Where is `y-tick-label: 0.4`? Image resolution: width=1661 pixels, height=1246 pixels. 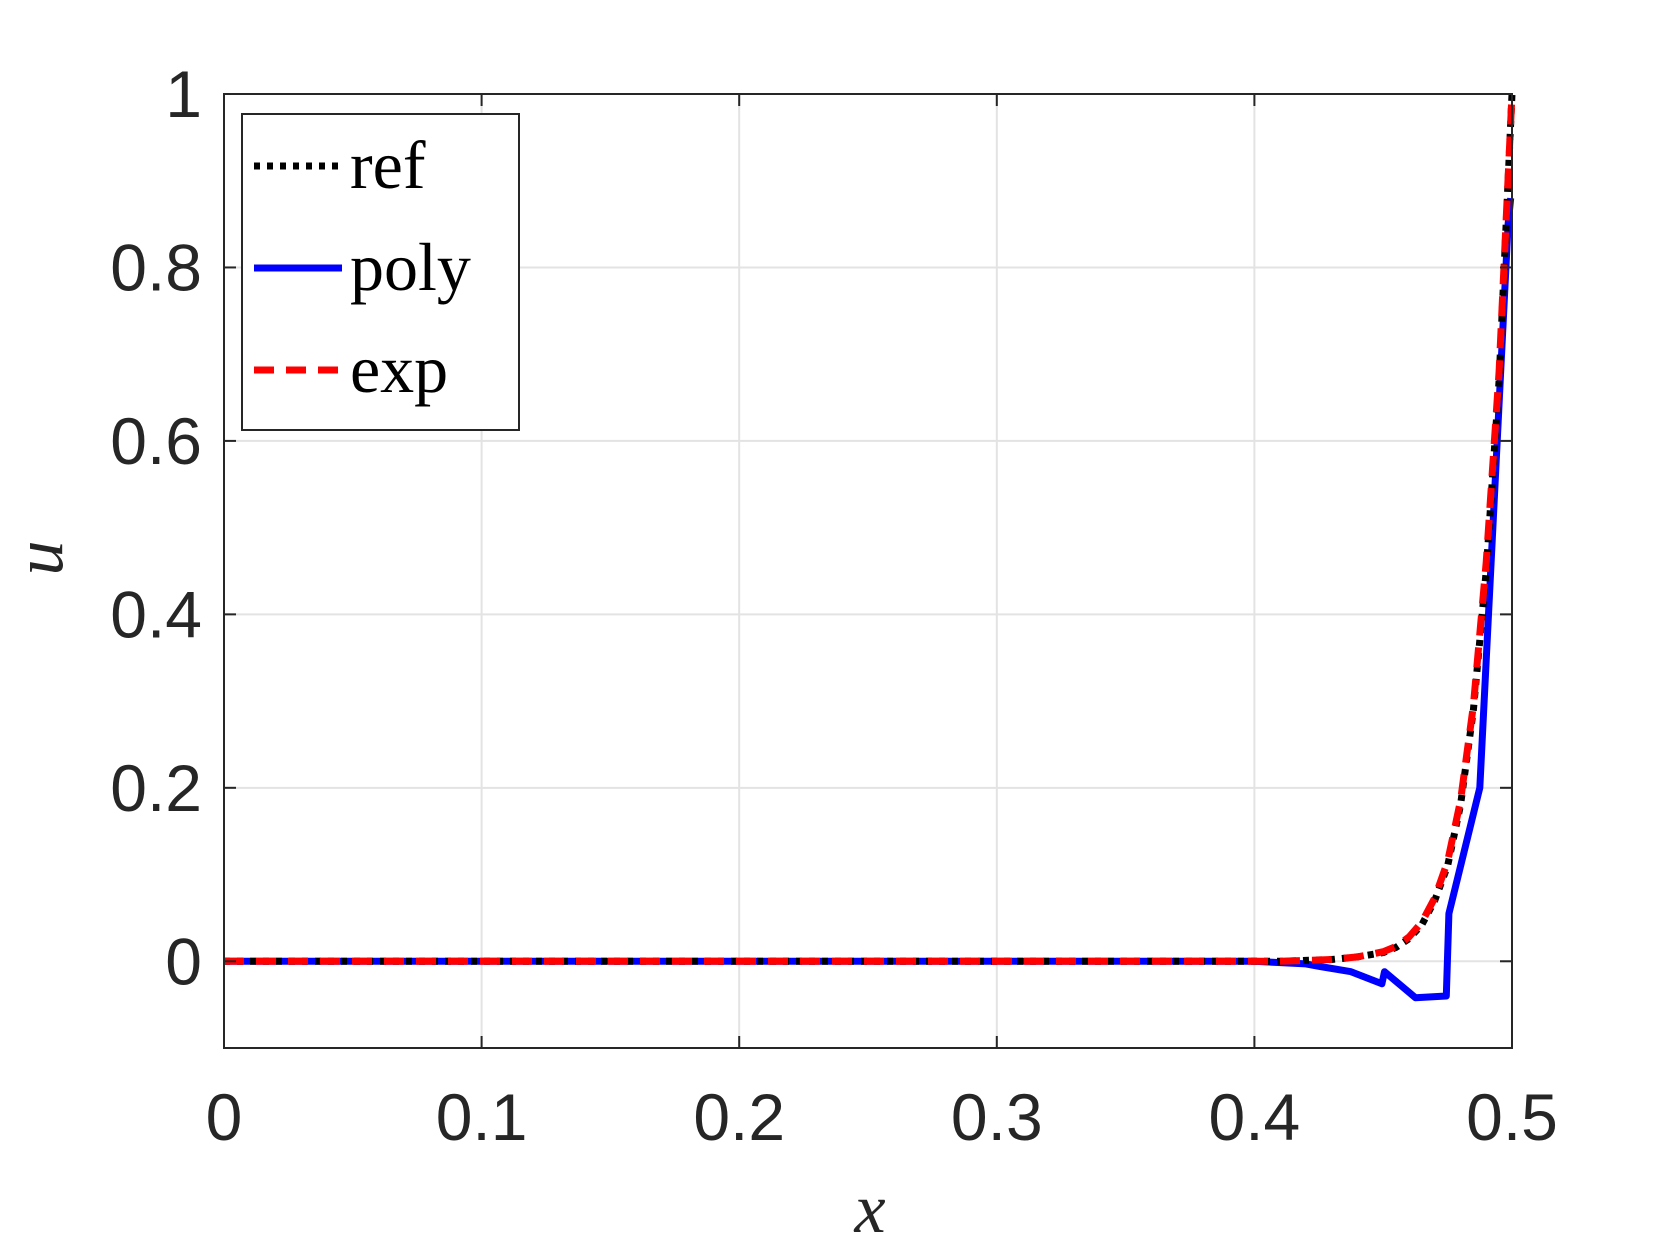 y-tick-label: 0.4 is located at coordinates (156, 614).